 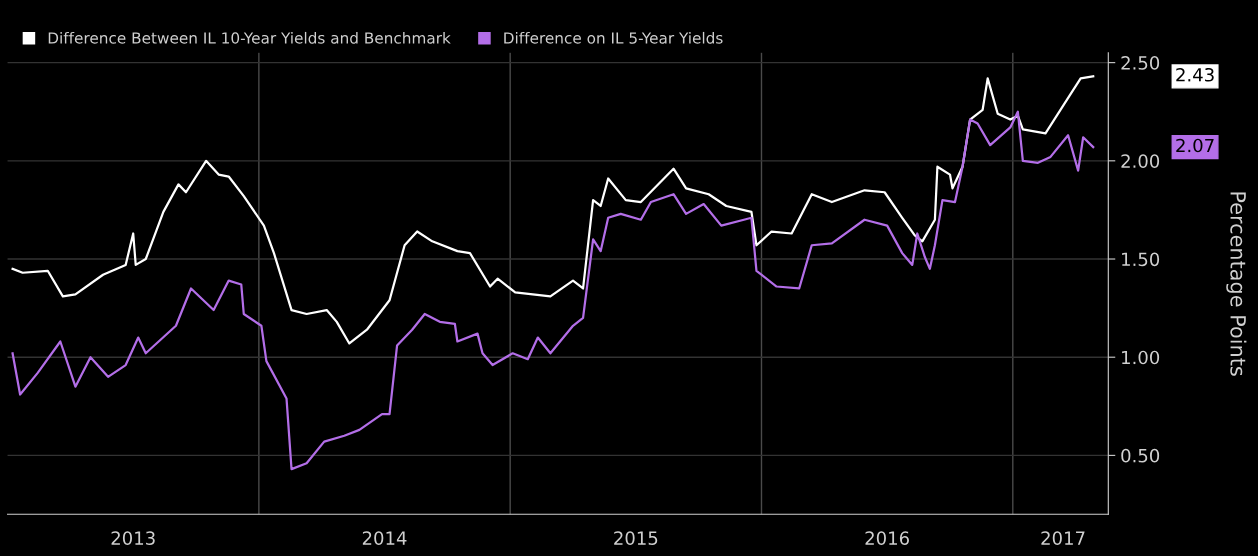 What do you see at coordinates (1236, 284) in the screenshot?
I see `y-axis-title: Percentage Points` at bounding box center [1236, 284].